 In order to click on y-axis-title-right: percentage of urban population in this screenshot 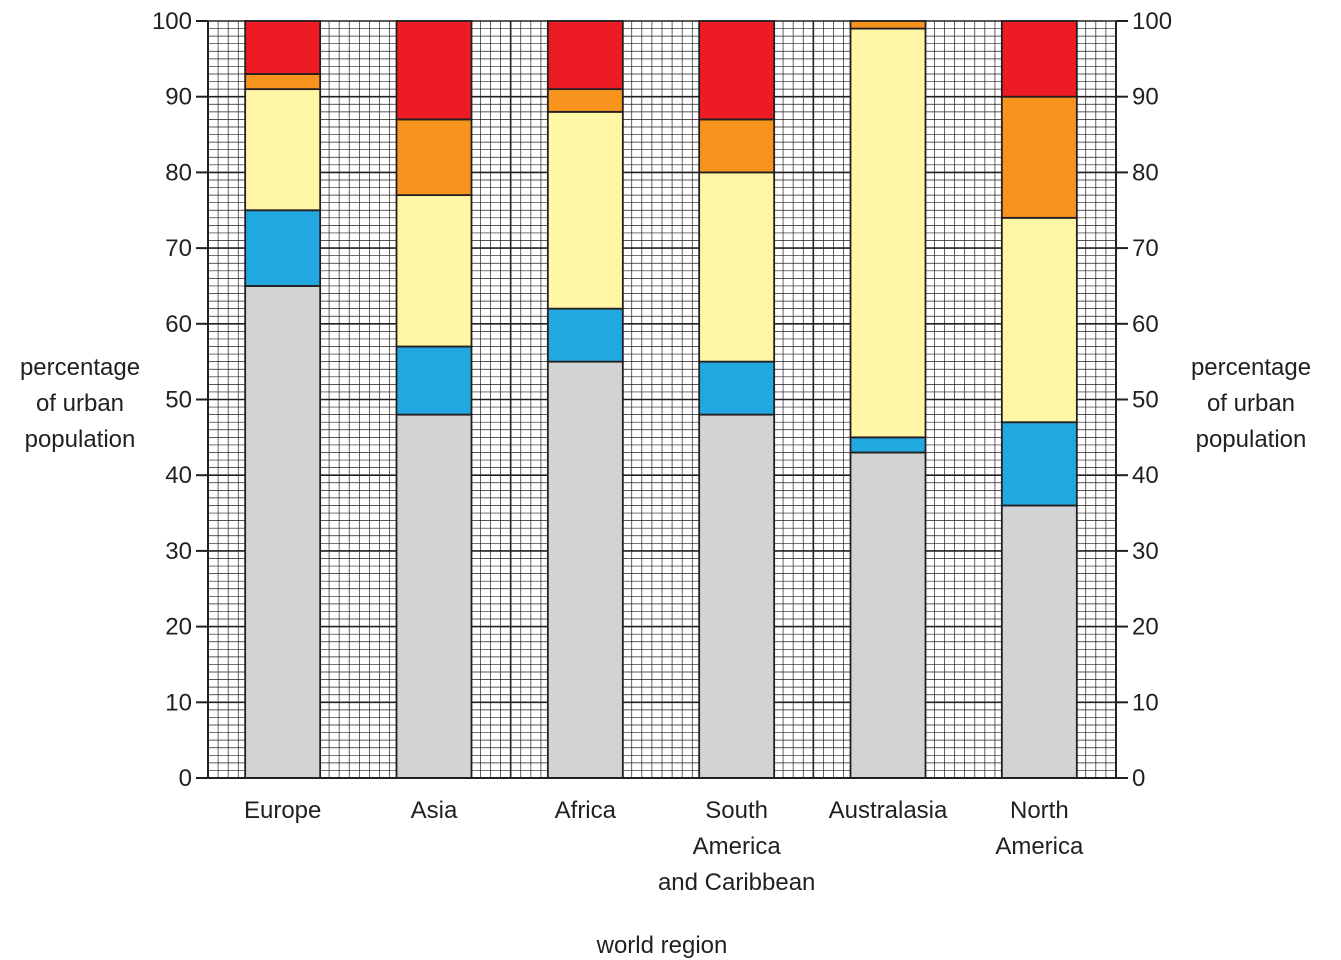, I will do `click(1251, 403)`.